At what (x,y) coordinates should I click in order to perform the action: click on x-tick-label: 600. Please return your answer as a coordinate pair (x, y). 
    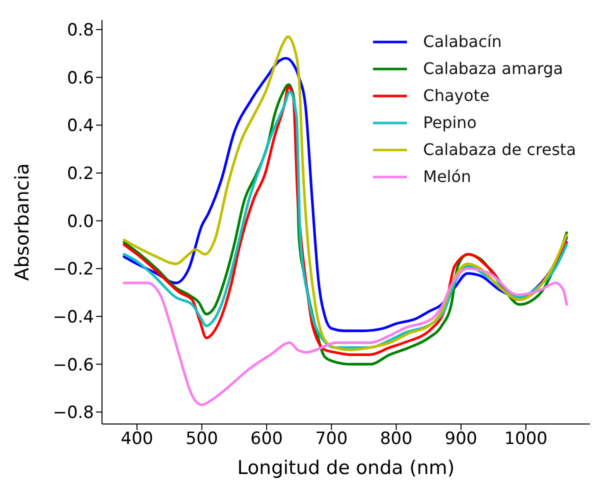
    Looking at the image, I should click on (266, 439).